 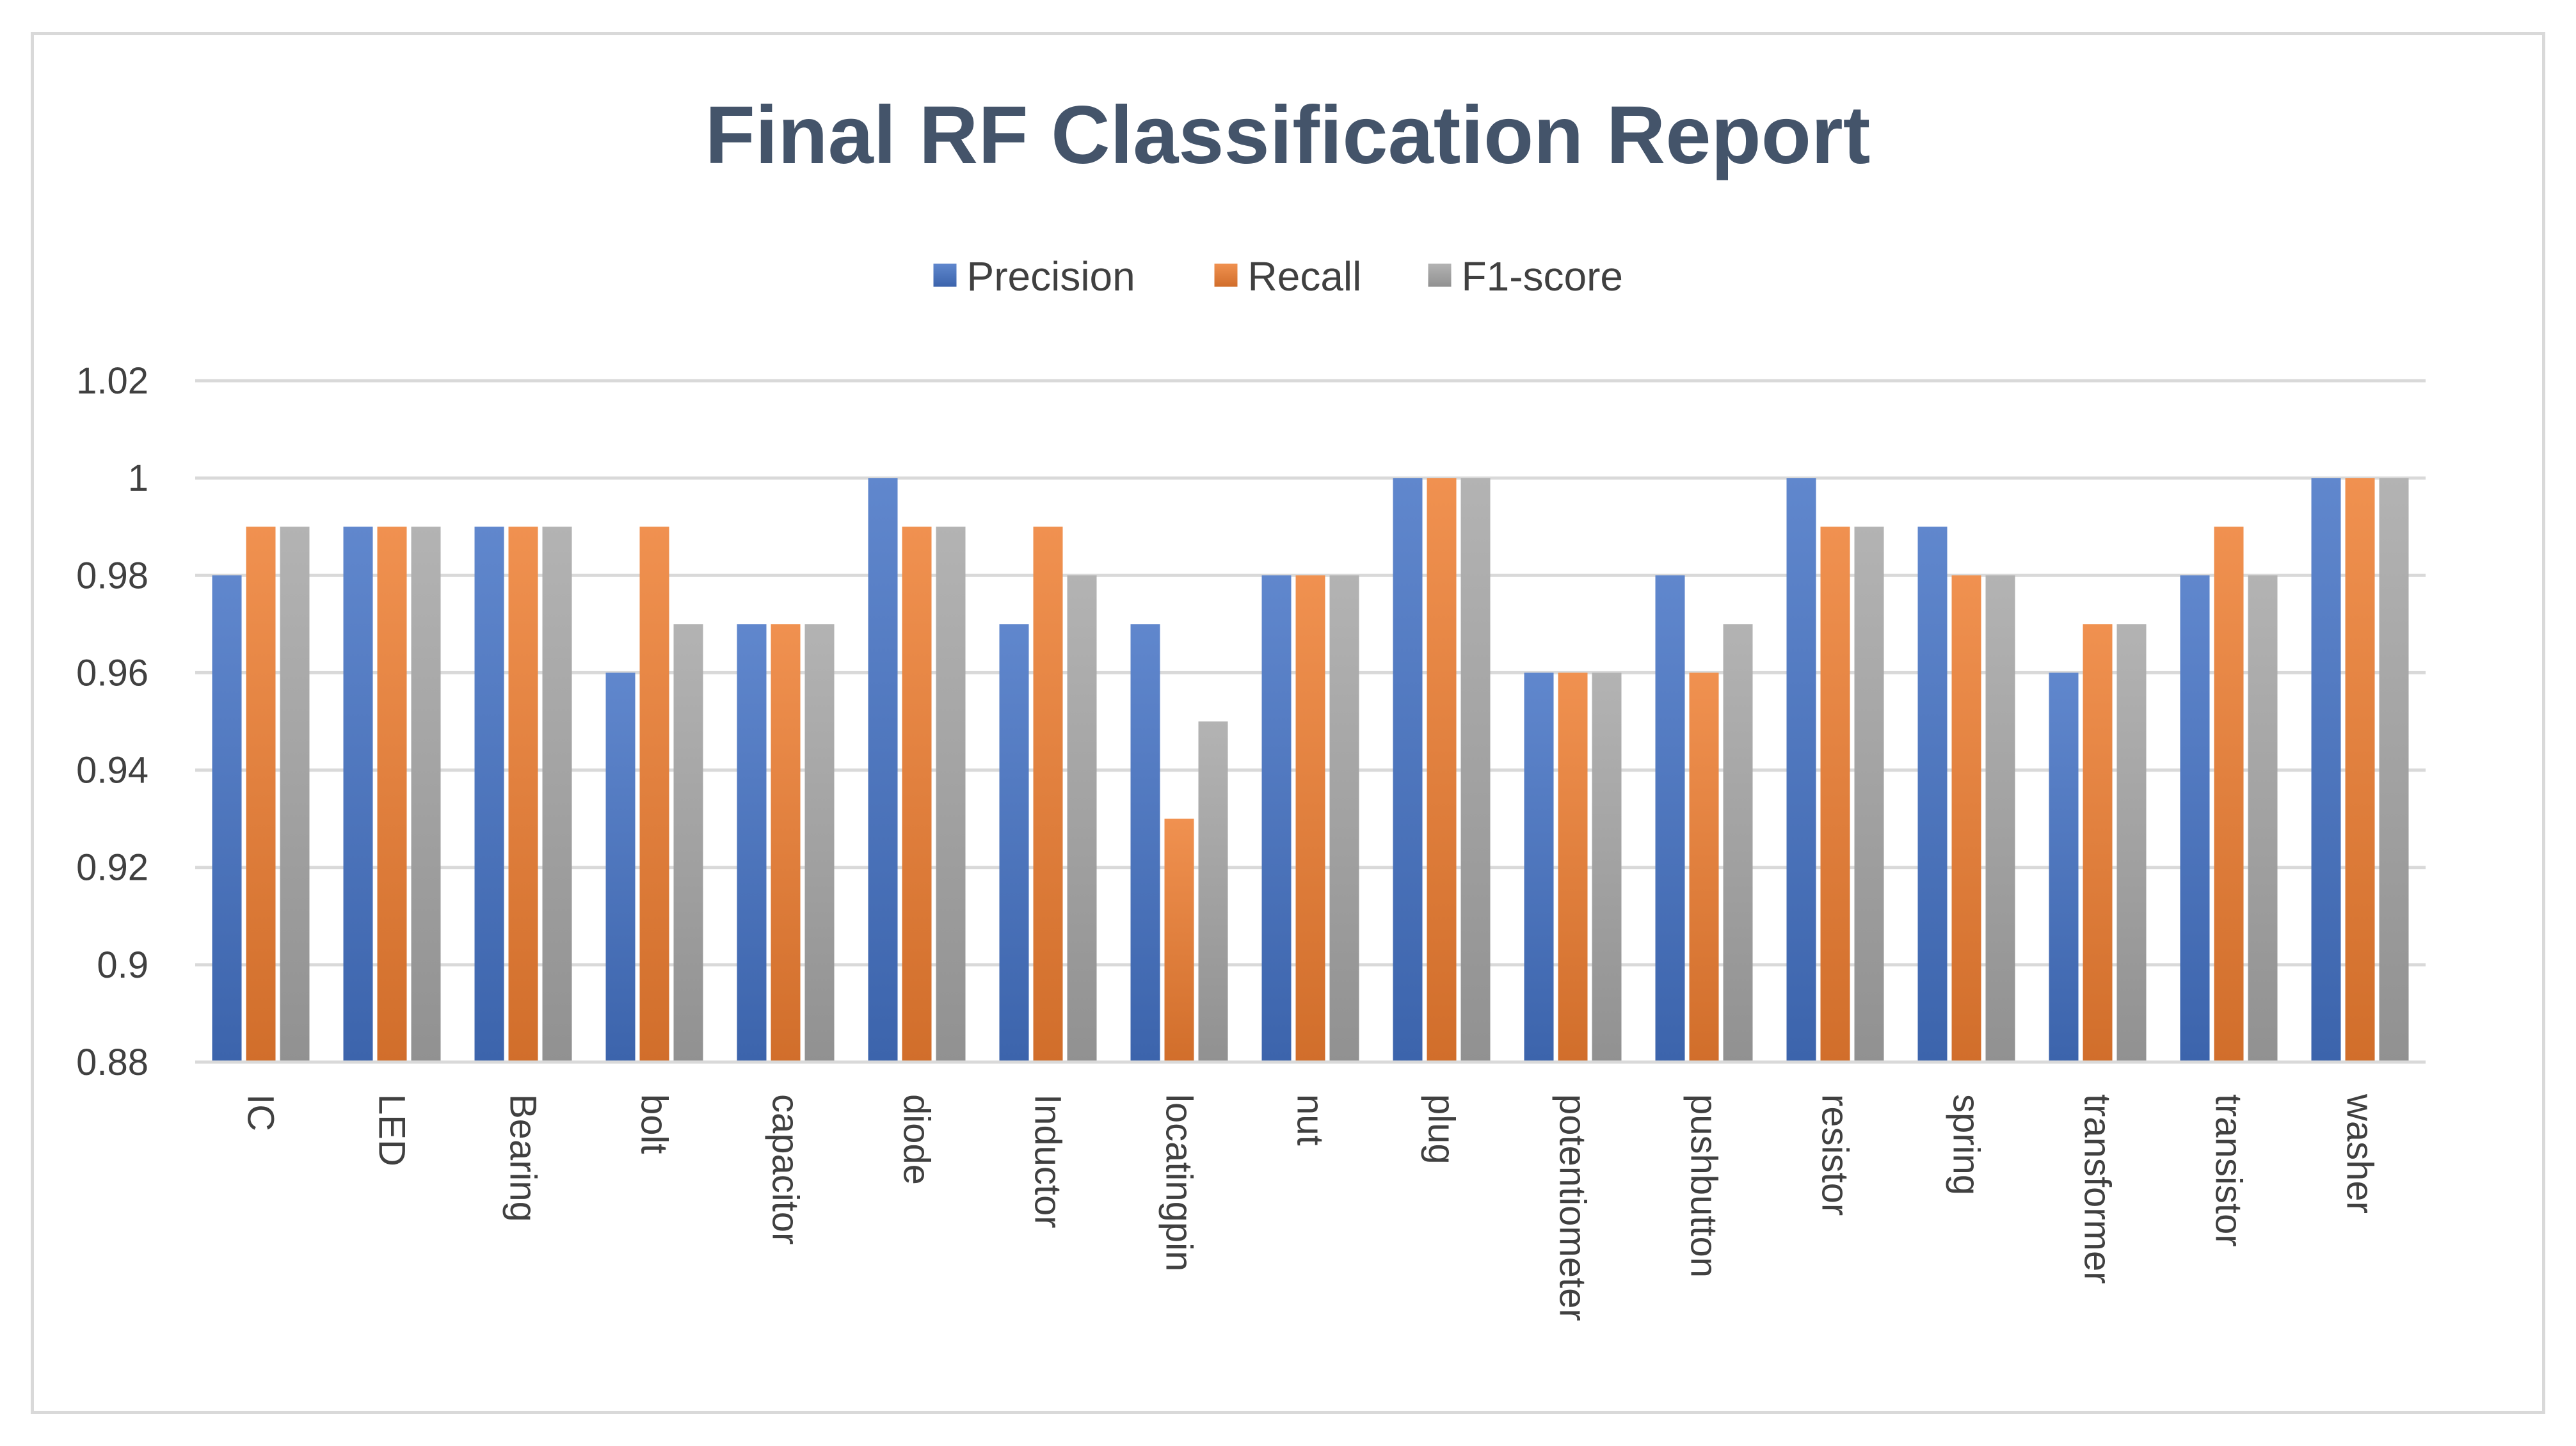 I want to click on legend-swatch-recall, so click(x=1226, y=275).